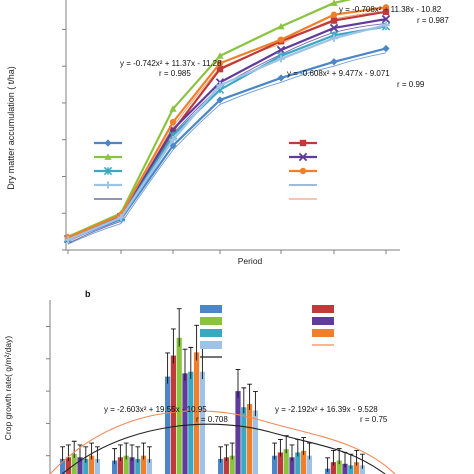 This screenshot has height=474, width=474. Describe the element at coordinates (390, 9) in the screenshot. I see `equation-a-2: y = -0.708x² + 11.38x - 10.82` at that location.